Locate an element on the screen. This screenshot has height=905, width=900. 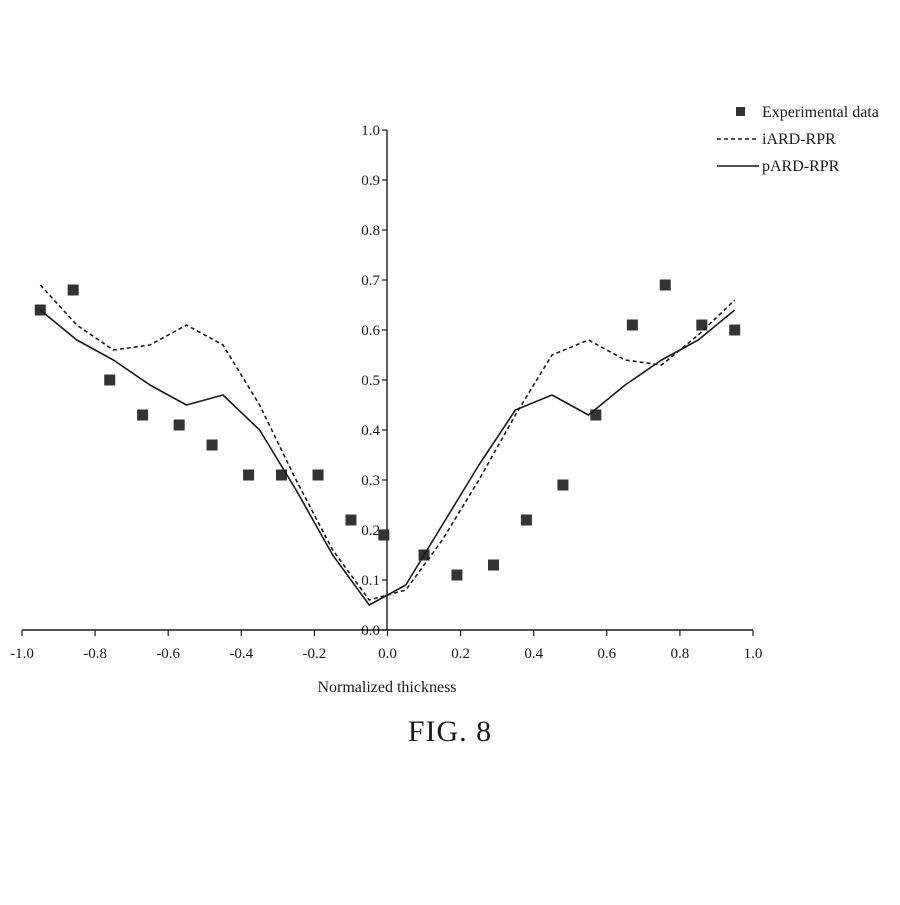
legend-label: iARD-RPR is located at coordinates (799, 139).